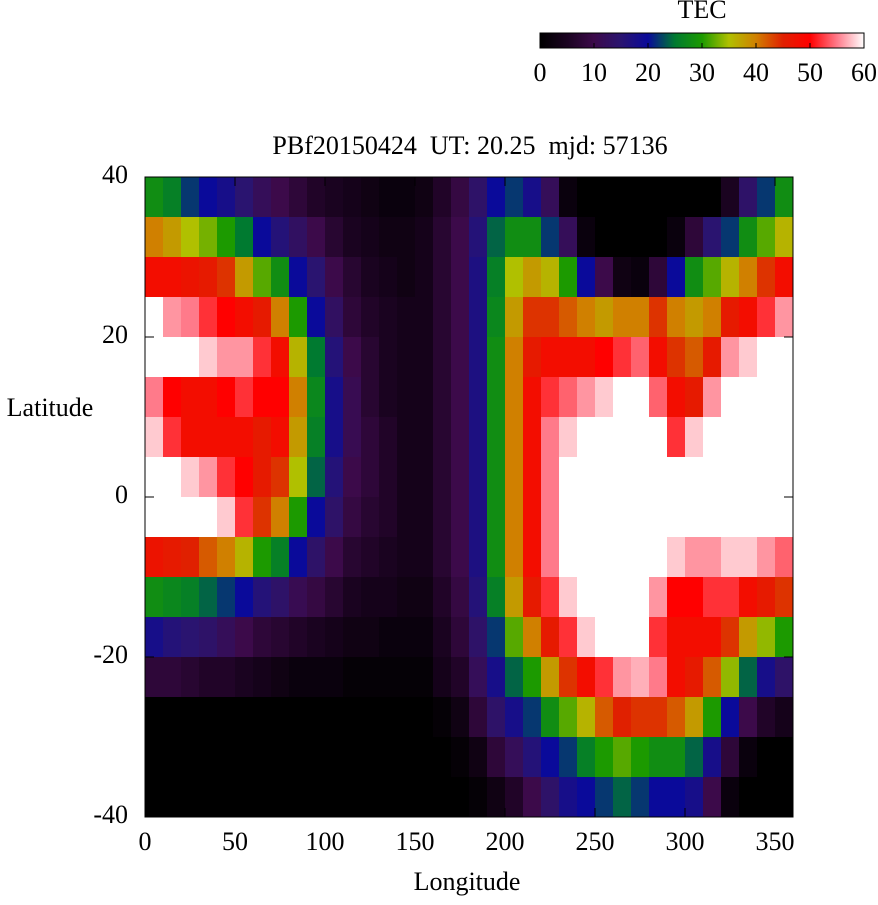 The height and width of the screenshot is (905, 878). Describe the element at coordinates (540, 72) in the screenshot. I see `colorbar-tick-label: 0` at that location.